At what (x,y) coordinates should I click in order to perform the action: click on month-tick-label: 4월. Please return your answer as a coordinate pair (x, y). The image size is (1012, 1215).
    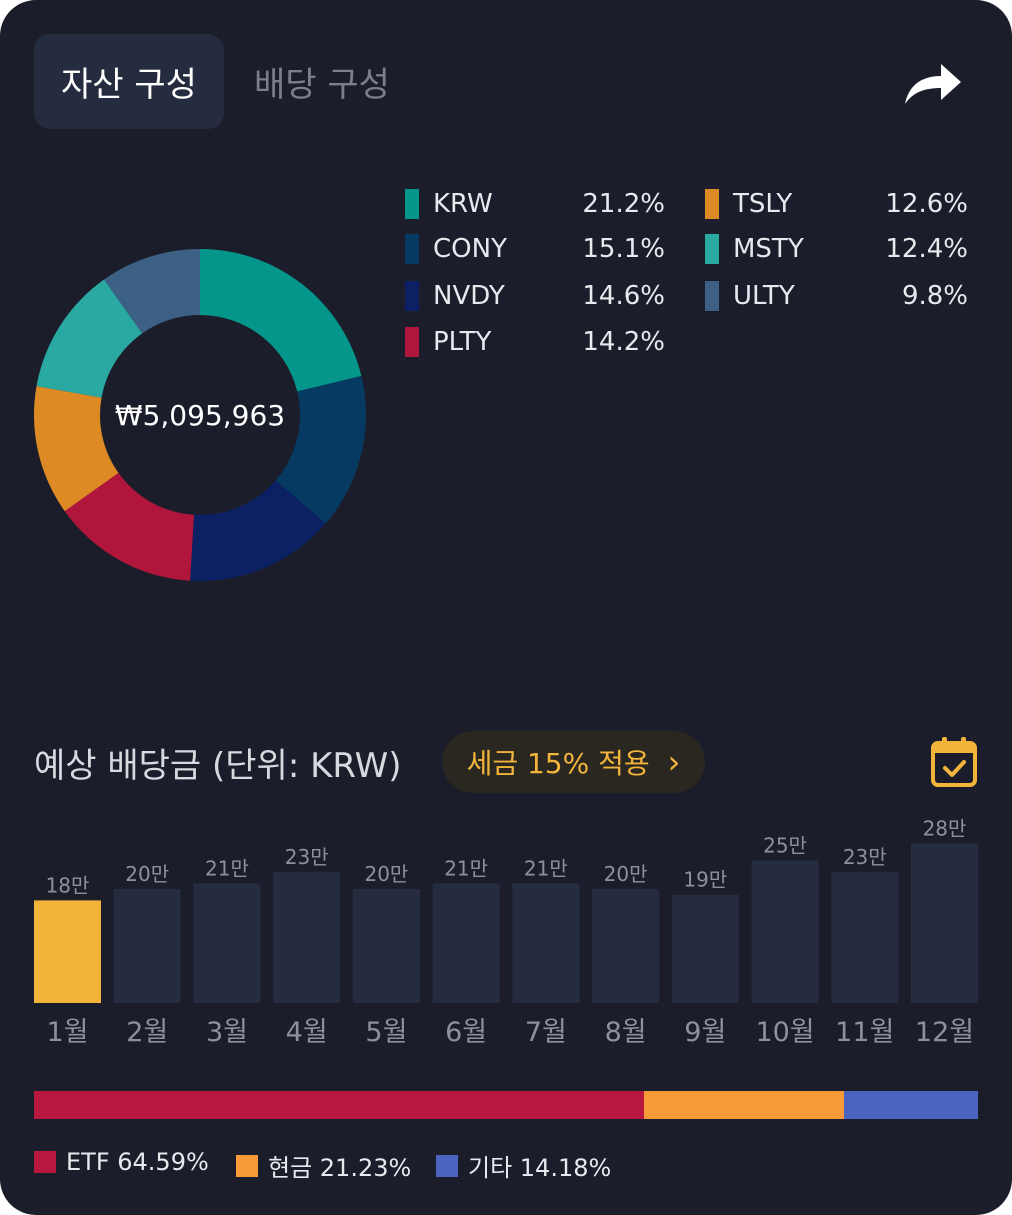
    Looking at the image, I should click on (307, 1032).